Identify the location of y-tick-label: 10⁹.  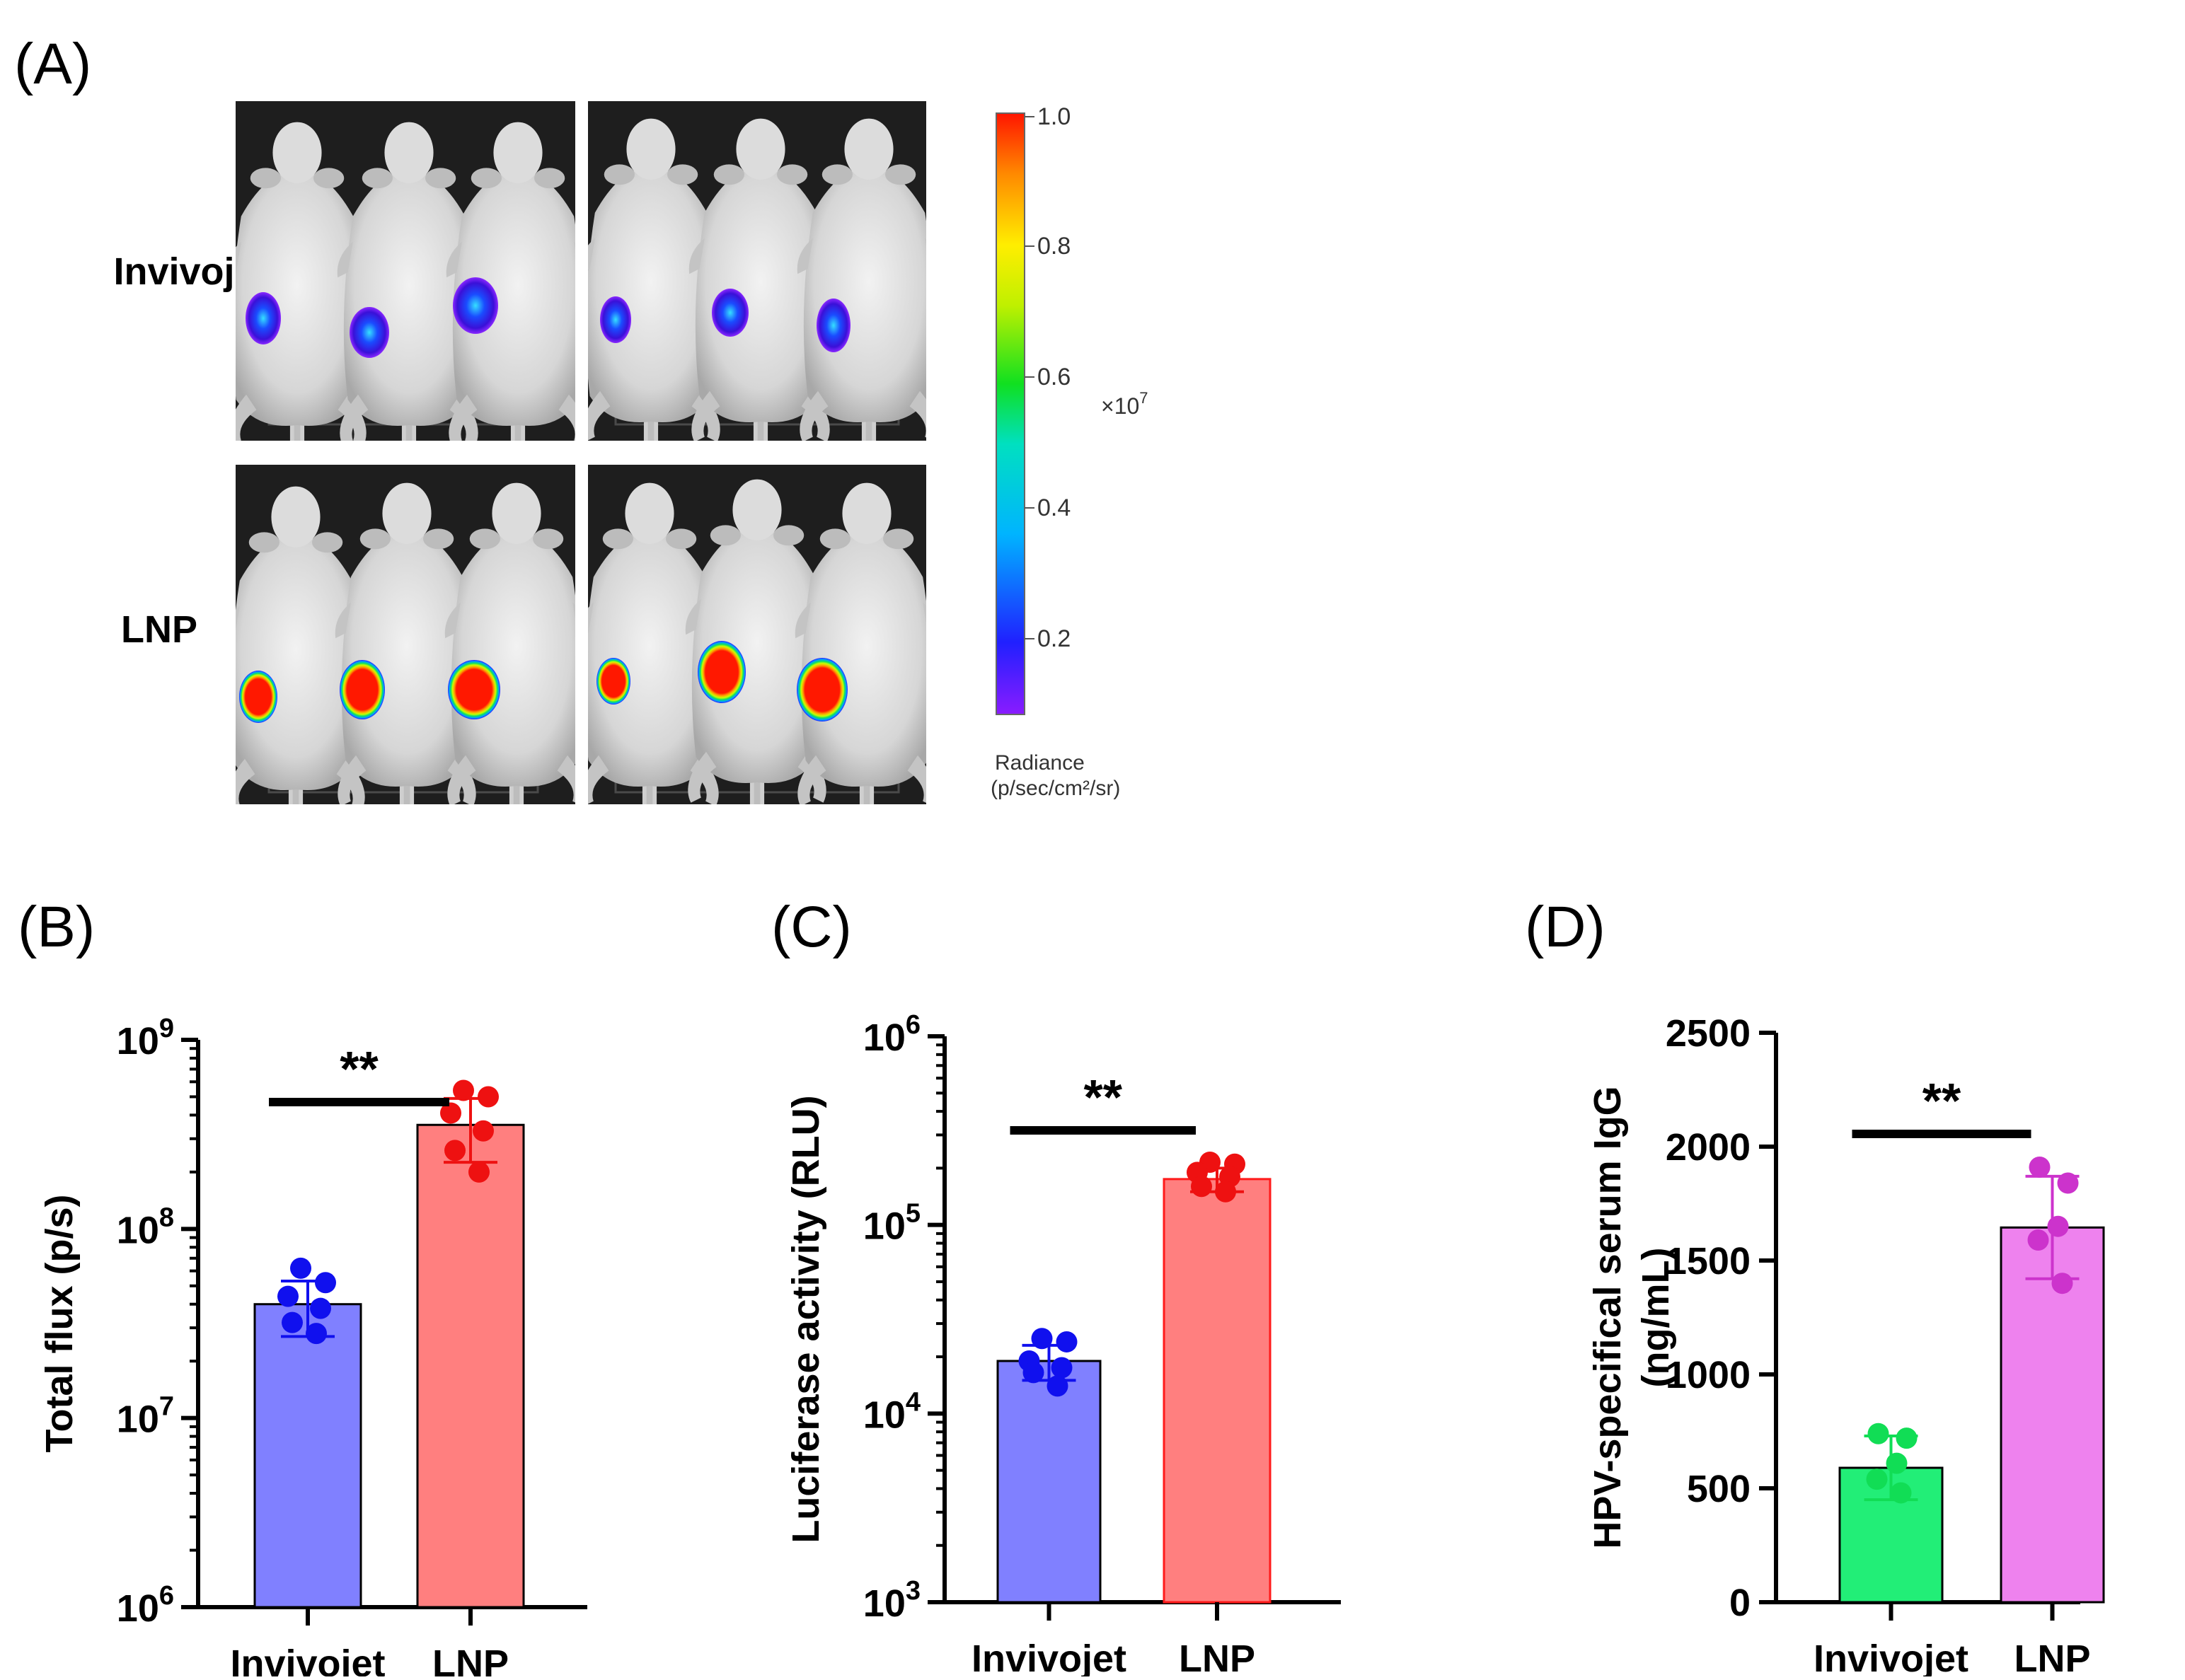
(145, 1038).